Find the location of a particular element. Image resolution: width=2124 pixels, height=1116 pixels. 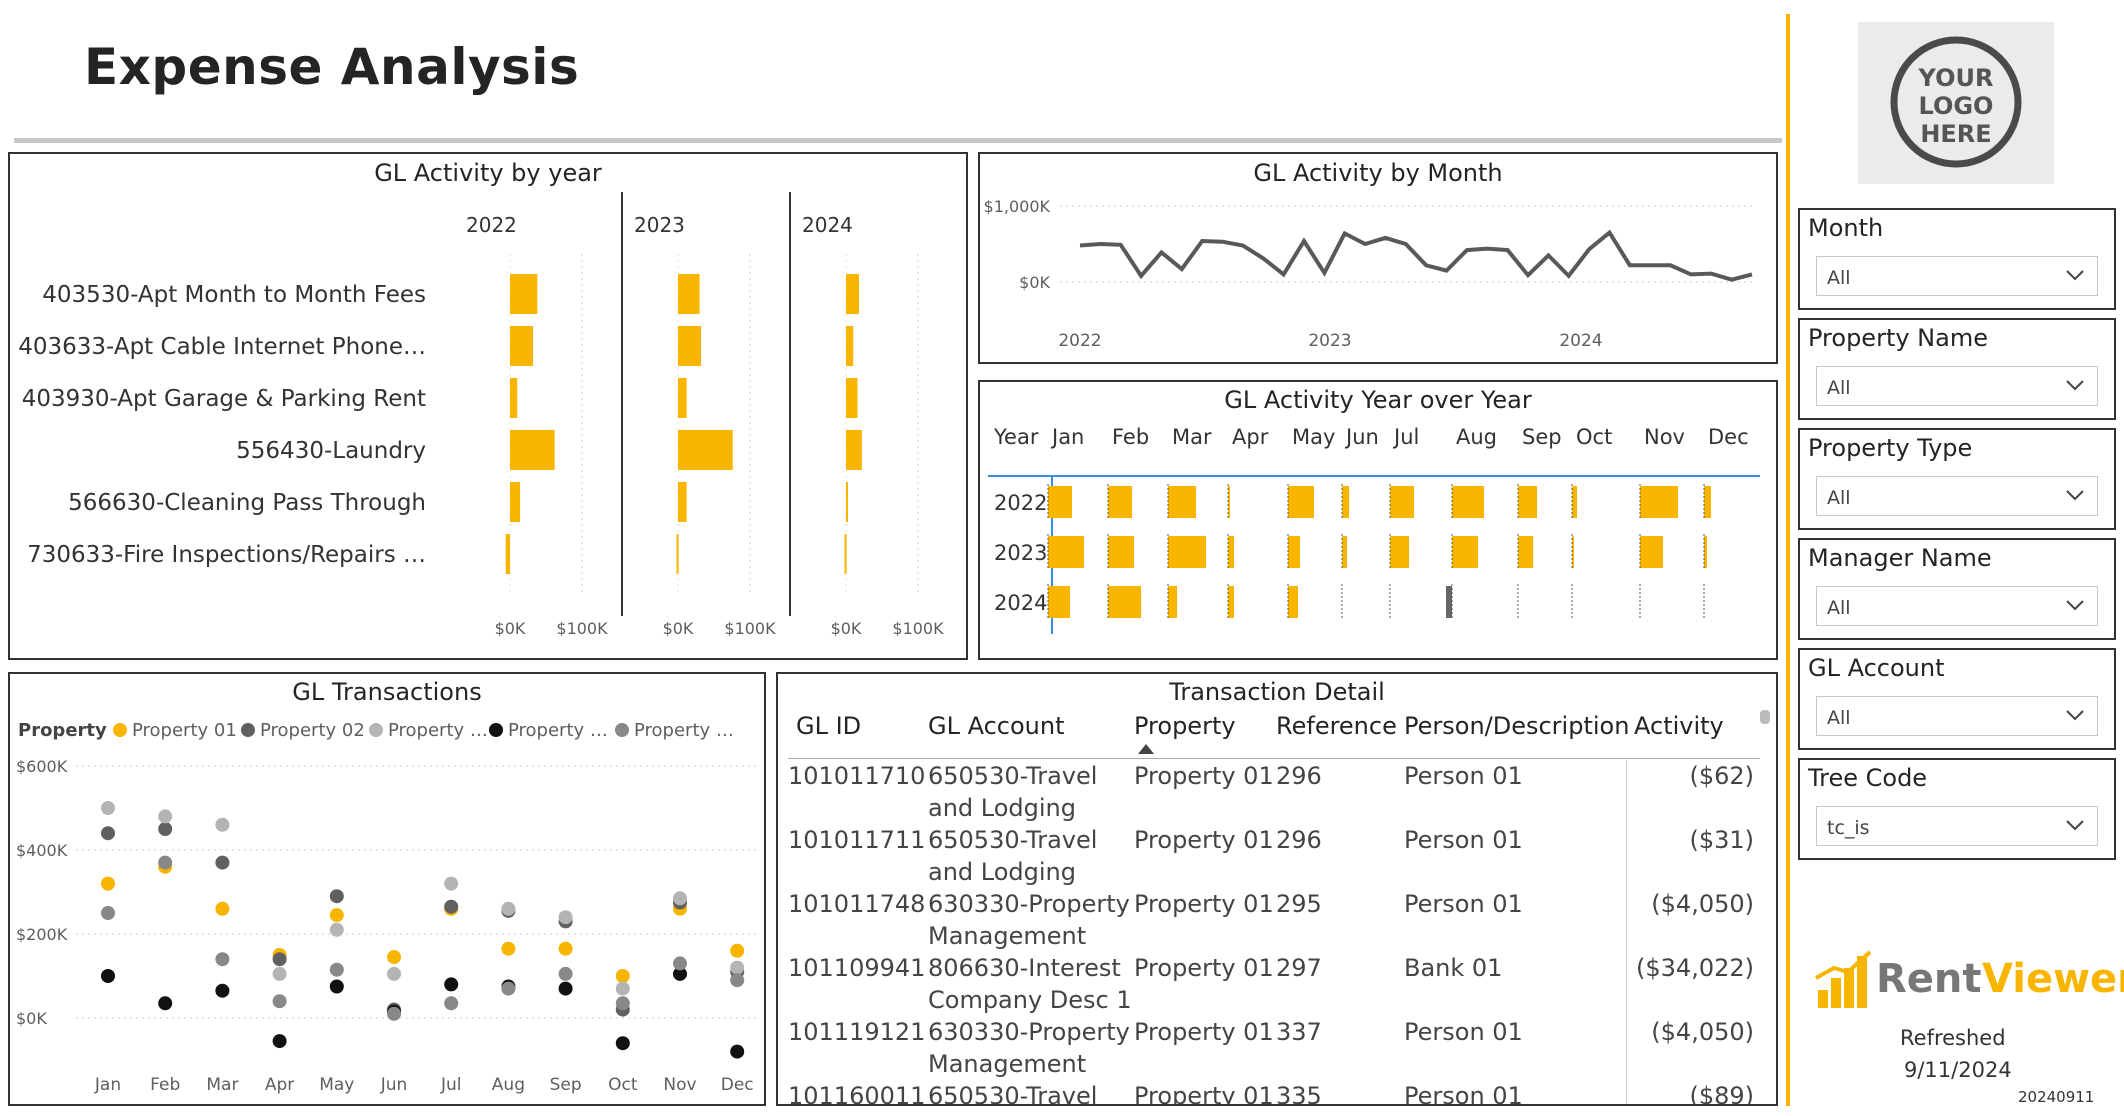

col-header-reference: Reference is located at coordinates (1336, 726).